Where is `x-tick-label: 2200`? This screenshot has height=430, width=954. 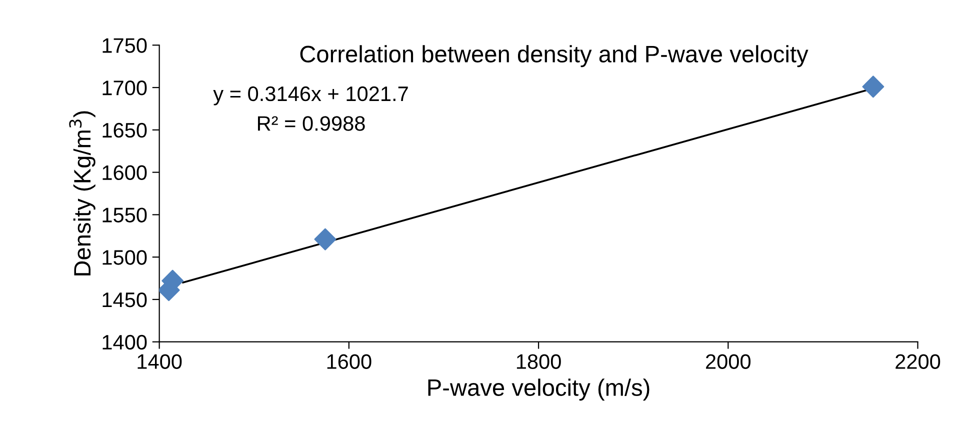
x-tick-label: 2200 is located at coordinates (918, 361).